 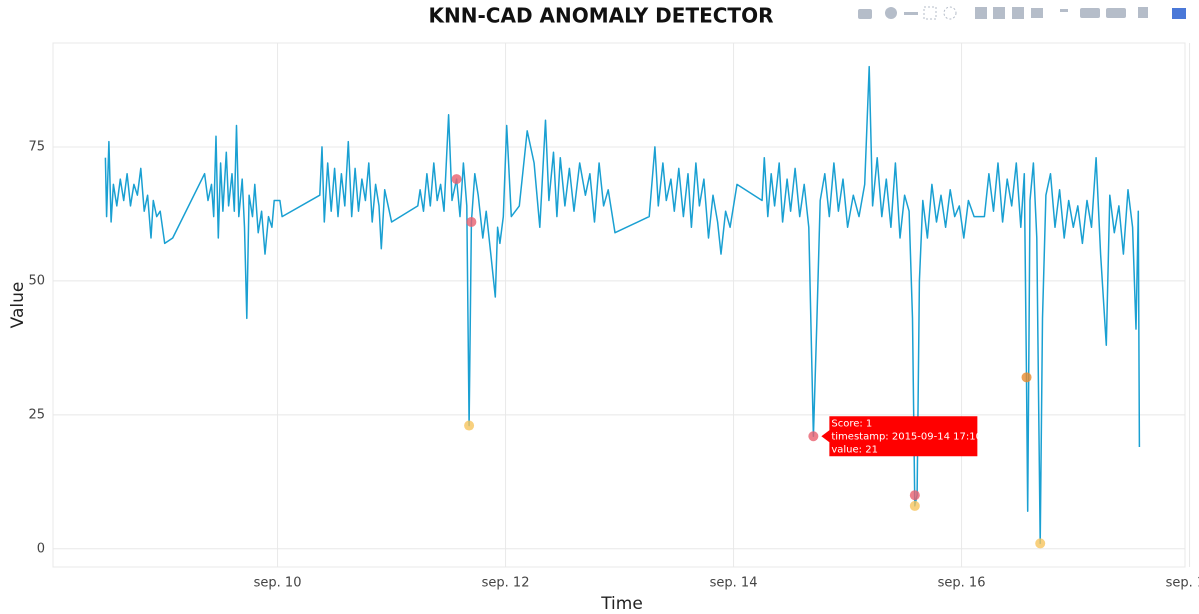 I want to click on y-tick-label: 25, so click(x=36, y=414).